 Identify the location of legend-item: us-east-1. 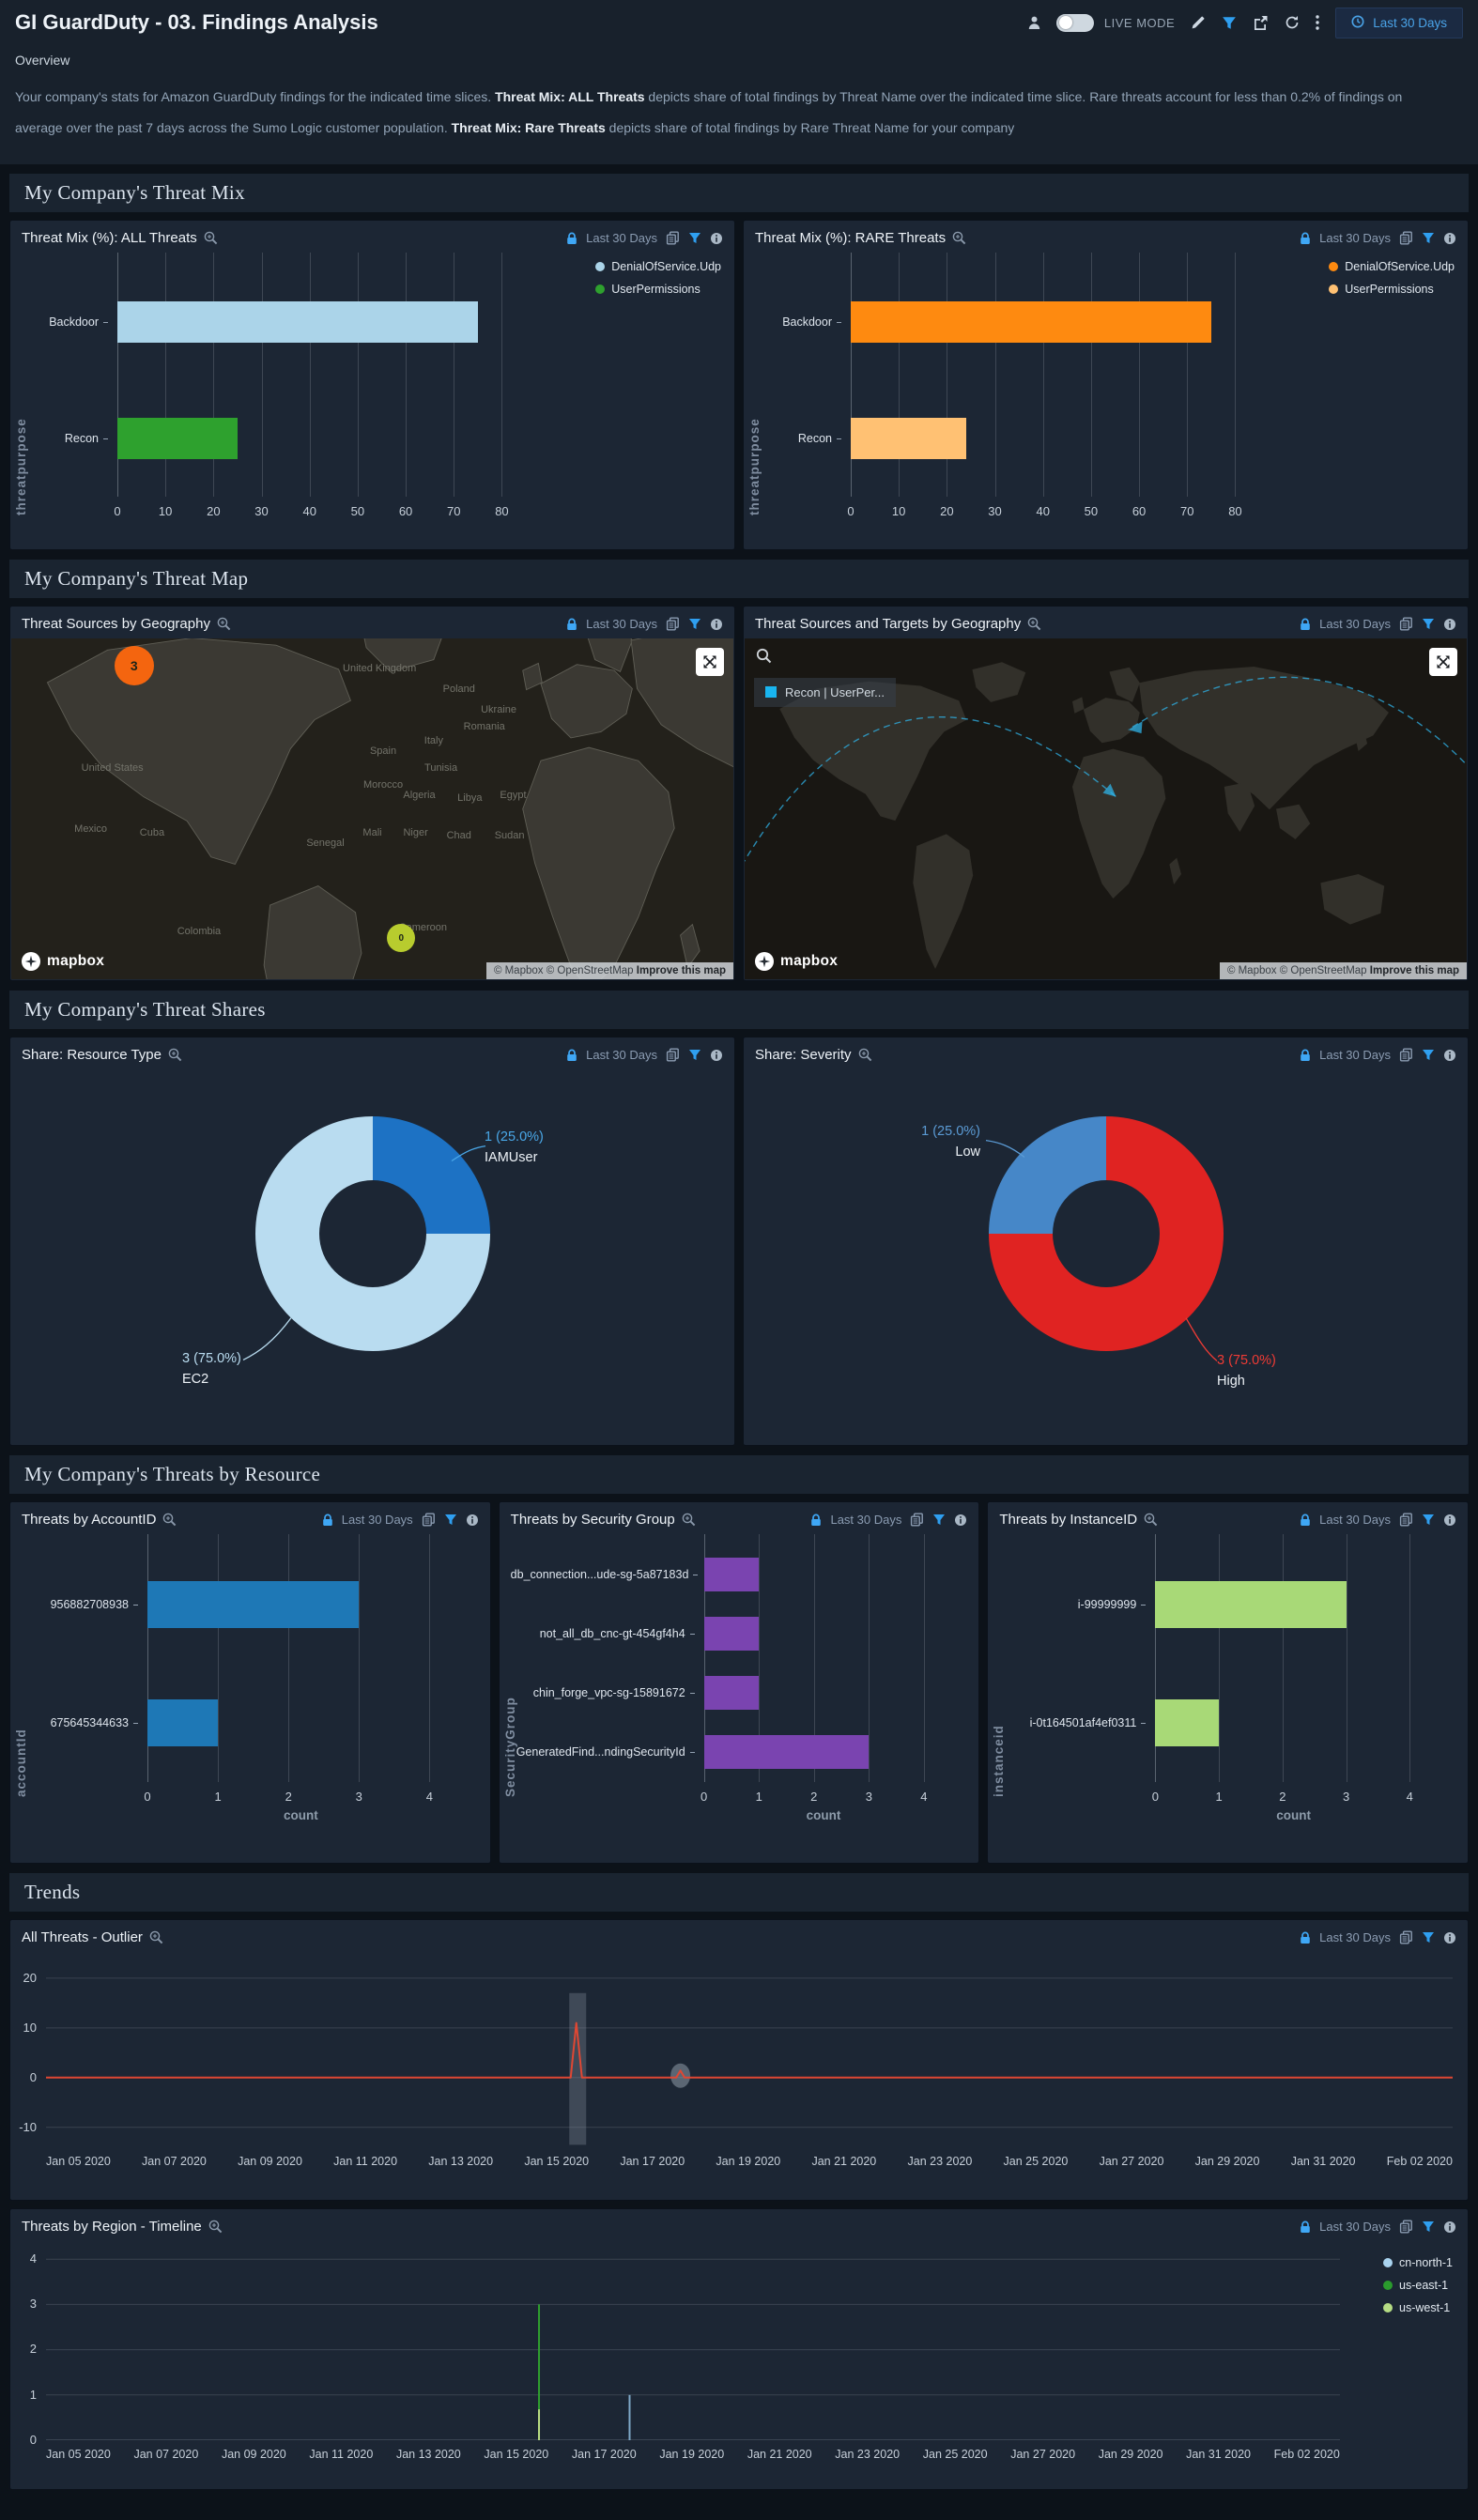
(1418, 2285).